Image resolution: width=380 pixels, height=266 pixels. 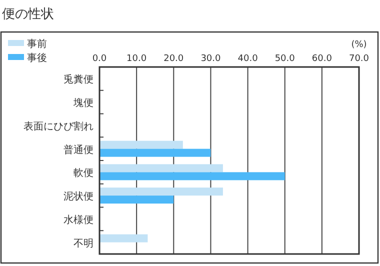 I want to click on x-tick-label: 30.0, so click(x=211, y=59).